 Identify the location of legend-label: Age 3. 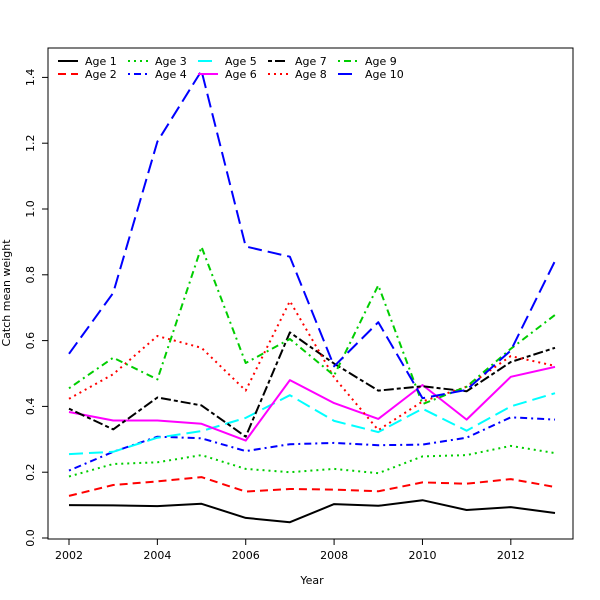
(171, 61).